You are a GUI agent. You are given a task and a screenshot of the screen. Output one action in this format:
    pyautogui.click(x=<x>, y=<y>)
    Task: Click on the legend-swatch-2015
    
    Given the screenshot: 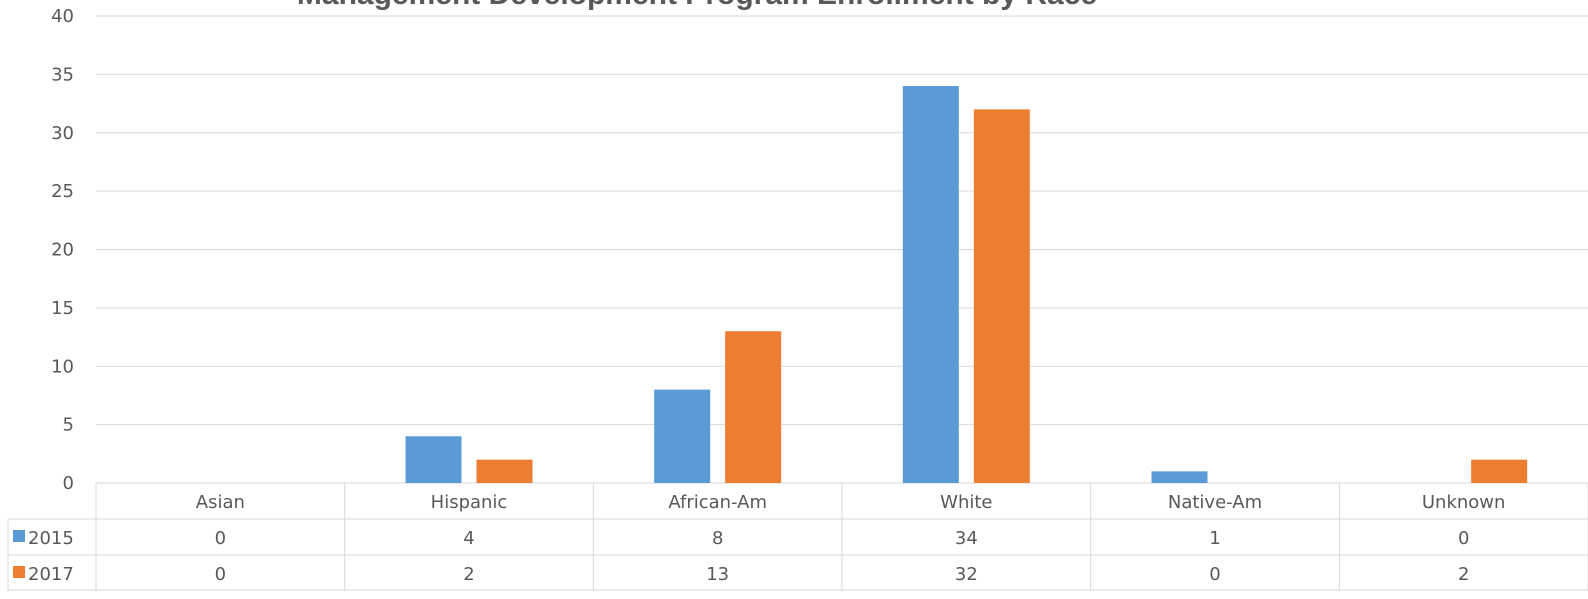 What is the action you would take?
    pyautogui.click(x=19, y=536)
    